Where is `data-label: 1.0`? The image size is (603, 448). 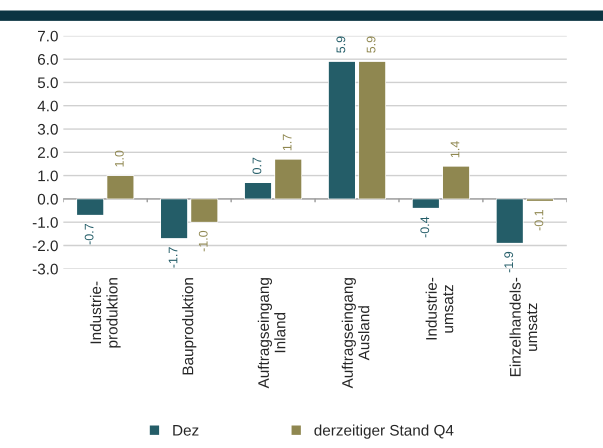
data-label: 1.0 is located at coordinates (119, 158).